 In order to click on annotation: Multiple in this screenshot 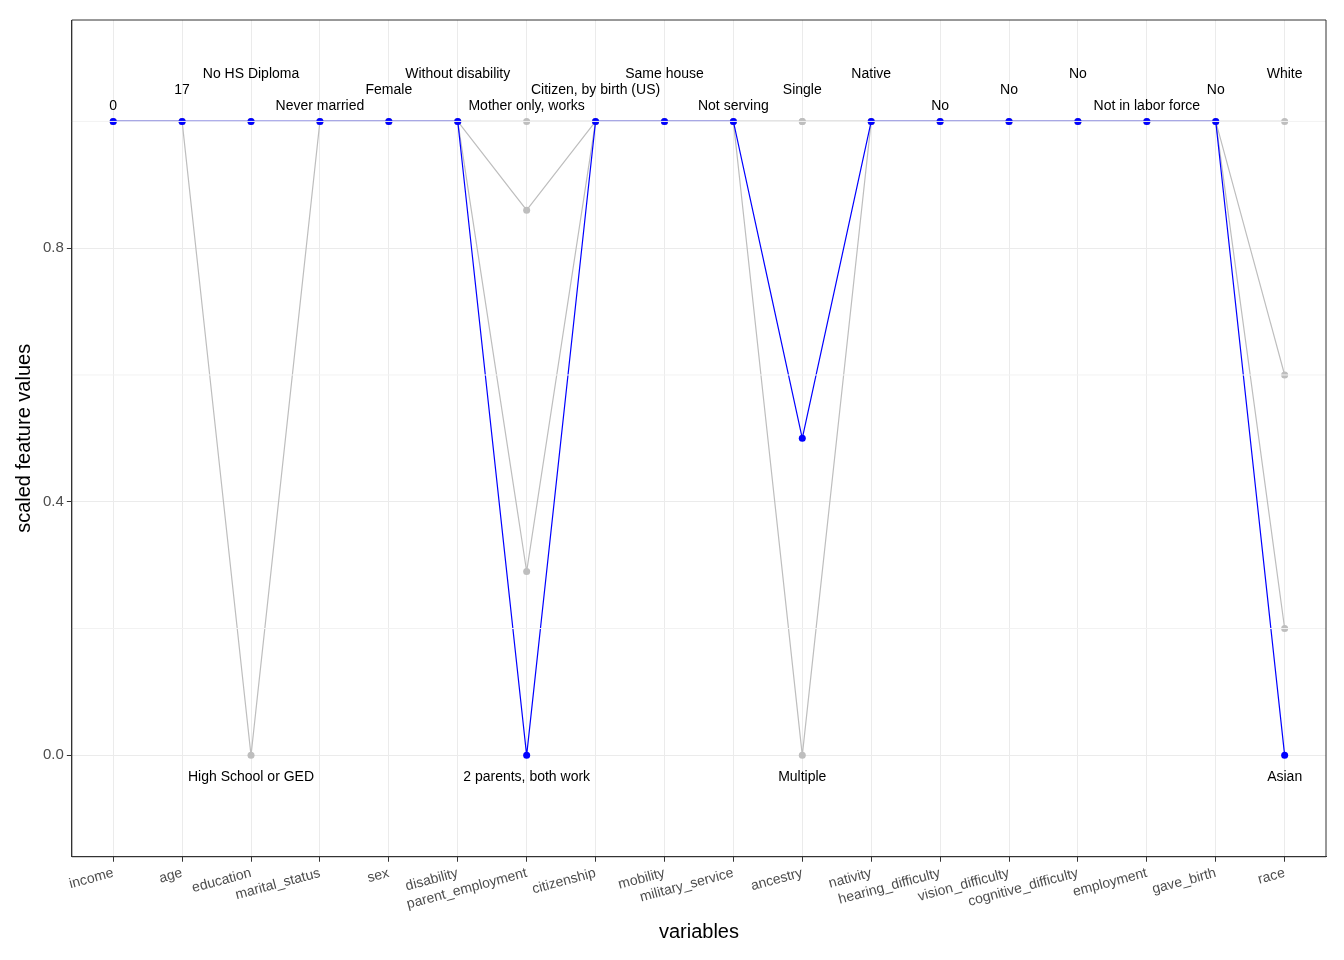, I will do `click(802, 776)`.